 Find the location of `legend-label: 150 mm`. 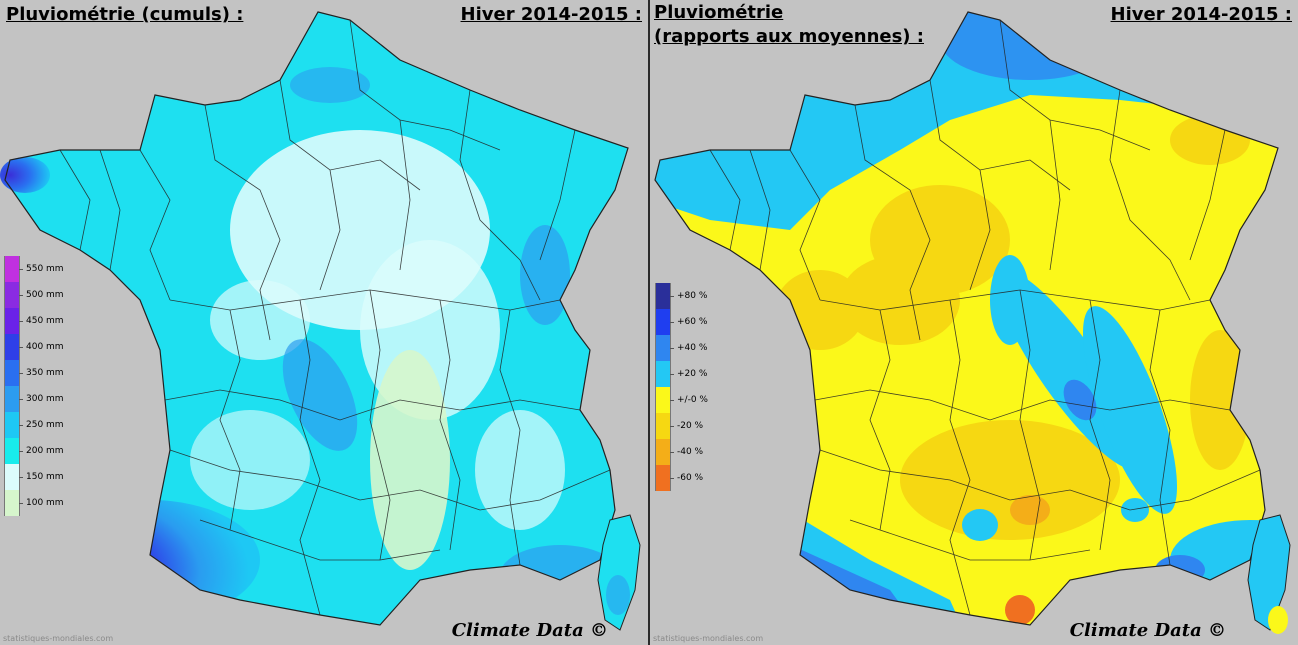

legend-label: 150 mm is located at coordinates (45, 477).